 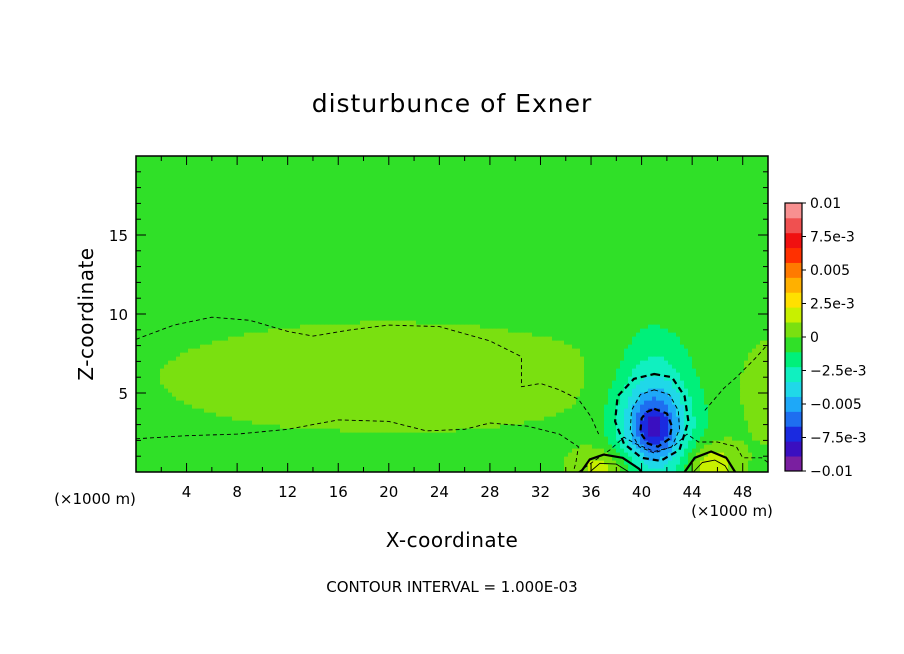 I want to click on chart-title: disturbunce of Exner, so click(x=452, y=103).